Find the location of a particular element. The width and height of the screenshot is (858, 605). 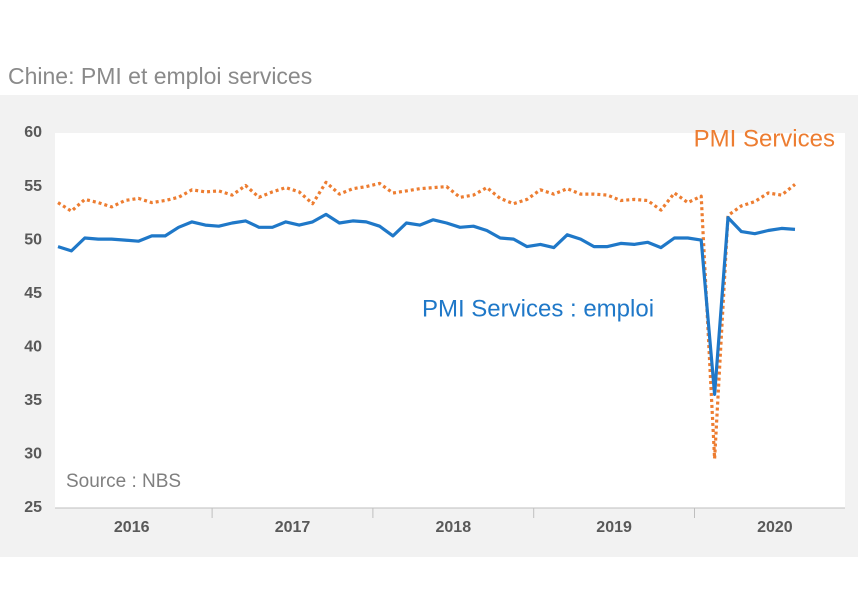

series-label: PMI Services : emploi is located at coordinates (538, 308).